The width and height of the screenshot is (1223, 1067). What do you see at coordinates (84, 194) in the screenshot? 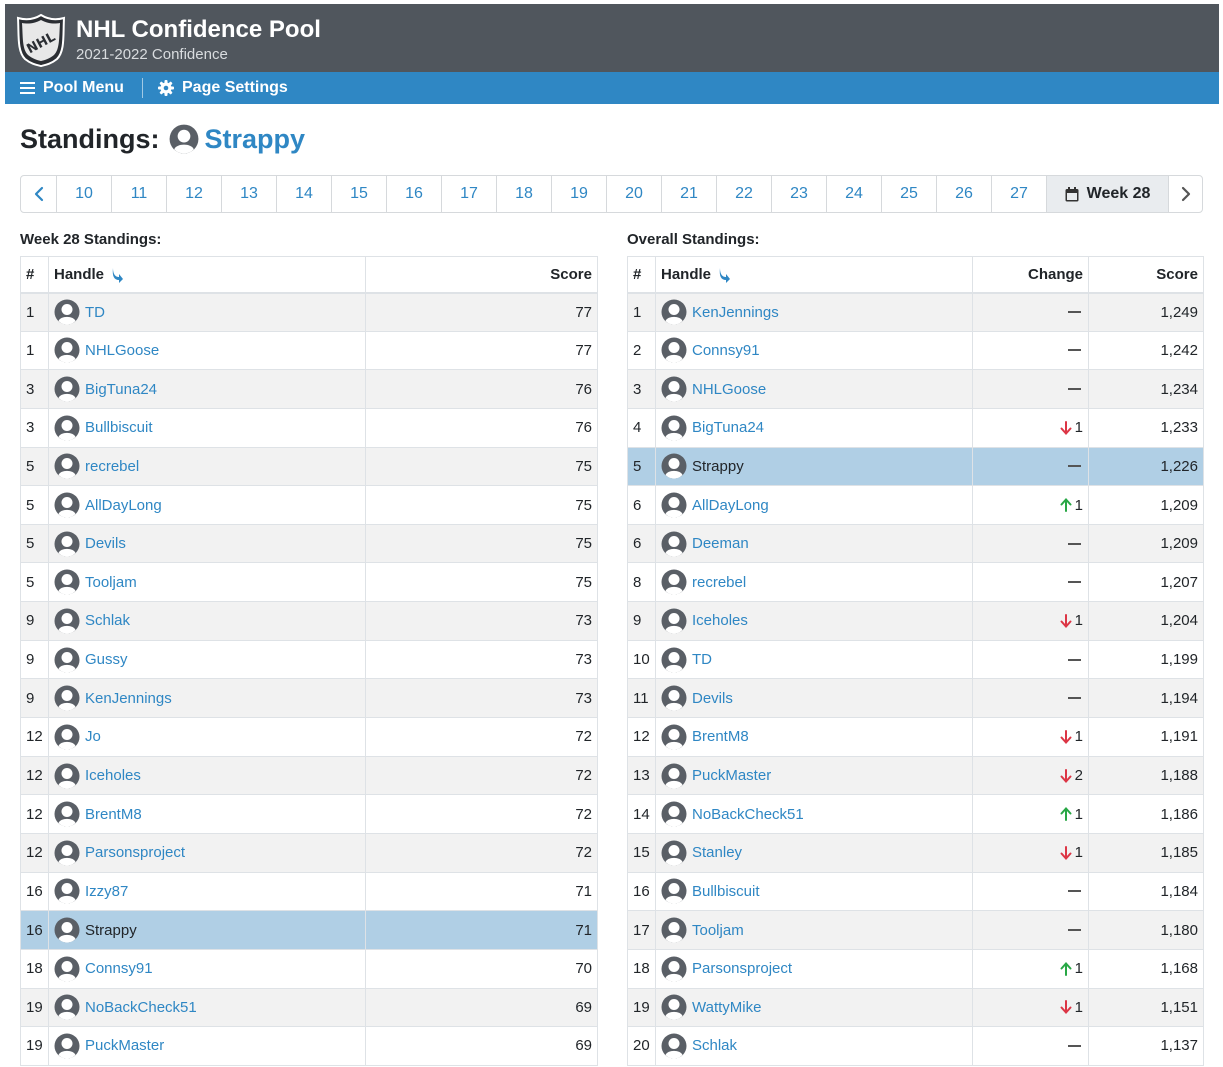
I see `pager-week-10: 10` at bounding box center [84, 194].